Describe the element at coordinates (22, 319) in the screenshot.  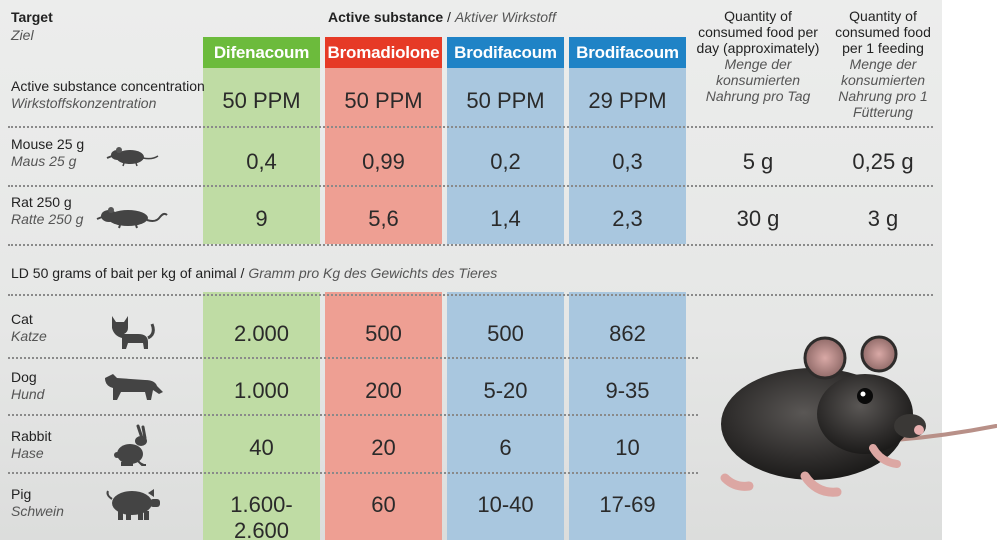
I see `cat-label-en: Cat` at that location.